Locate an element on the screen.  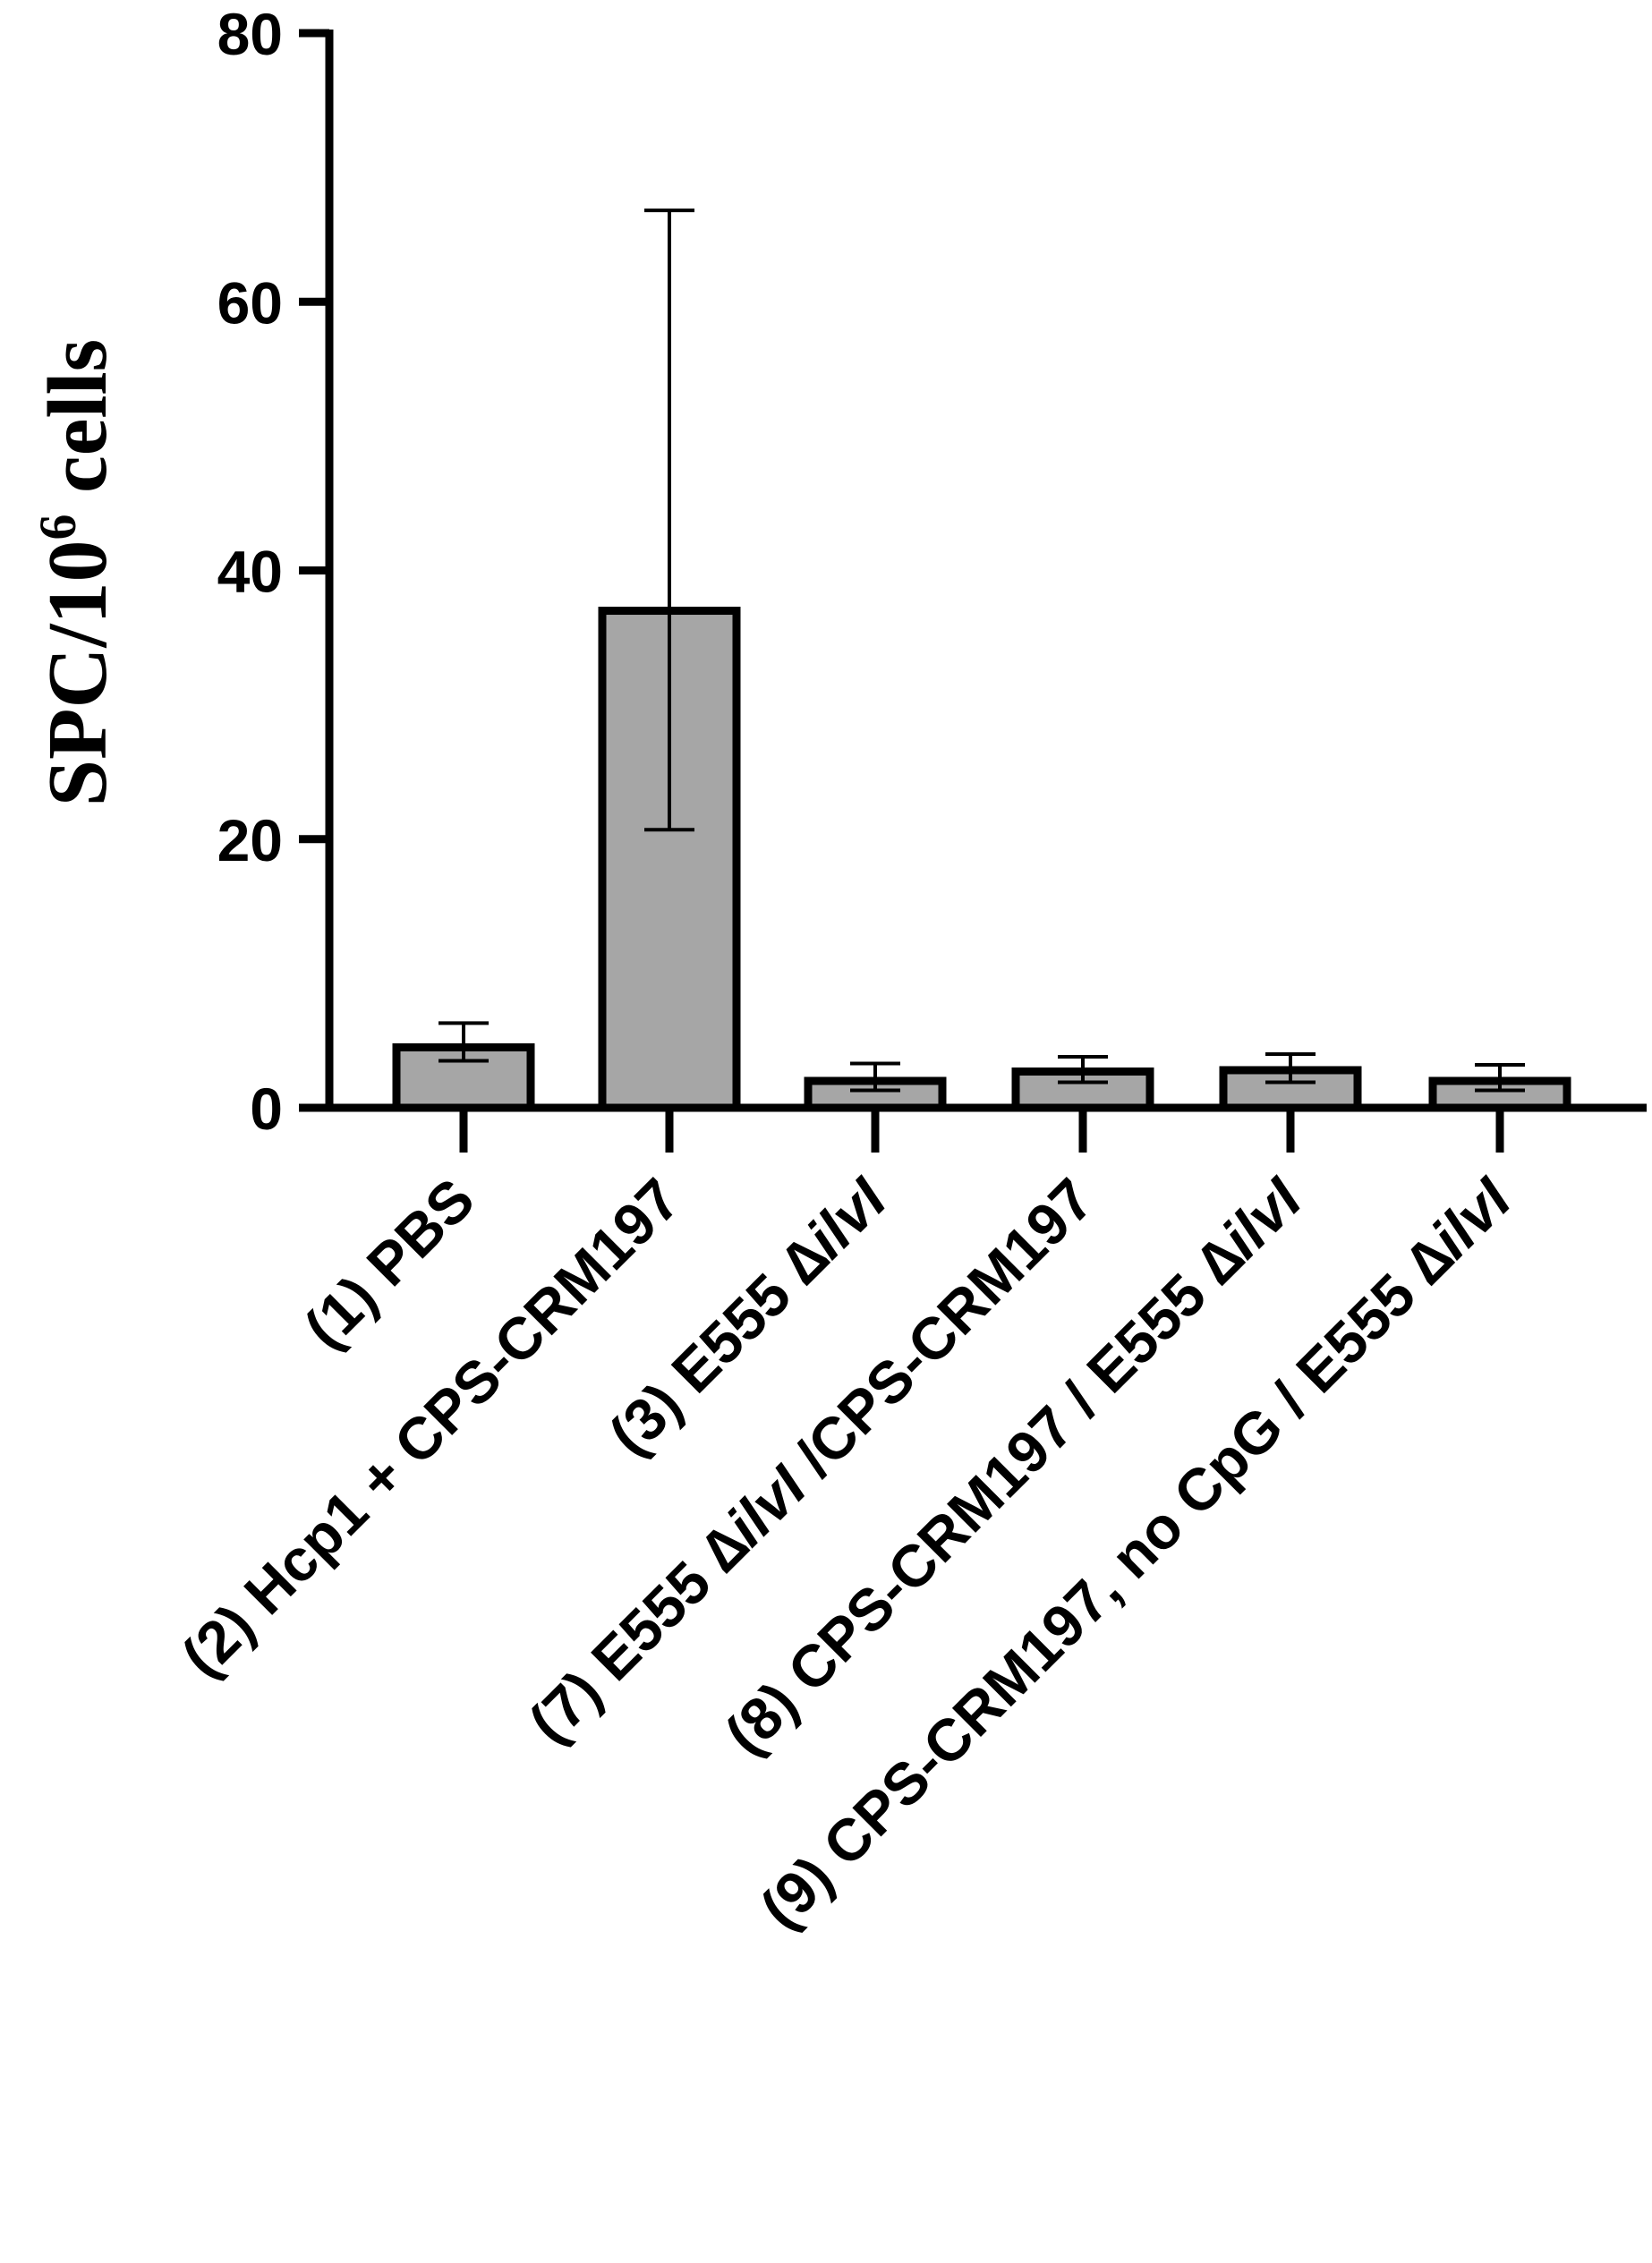
y-axis-title-superscript: 6 is located at coordinates (58, 527).